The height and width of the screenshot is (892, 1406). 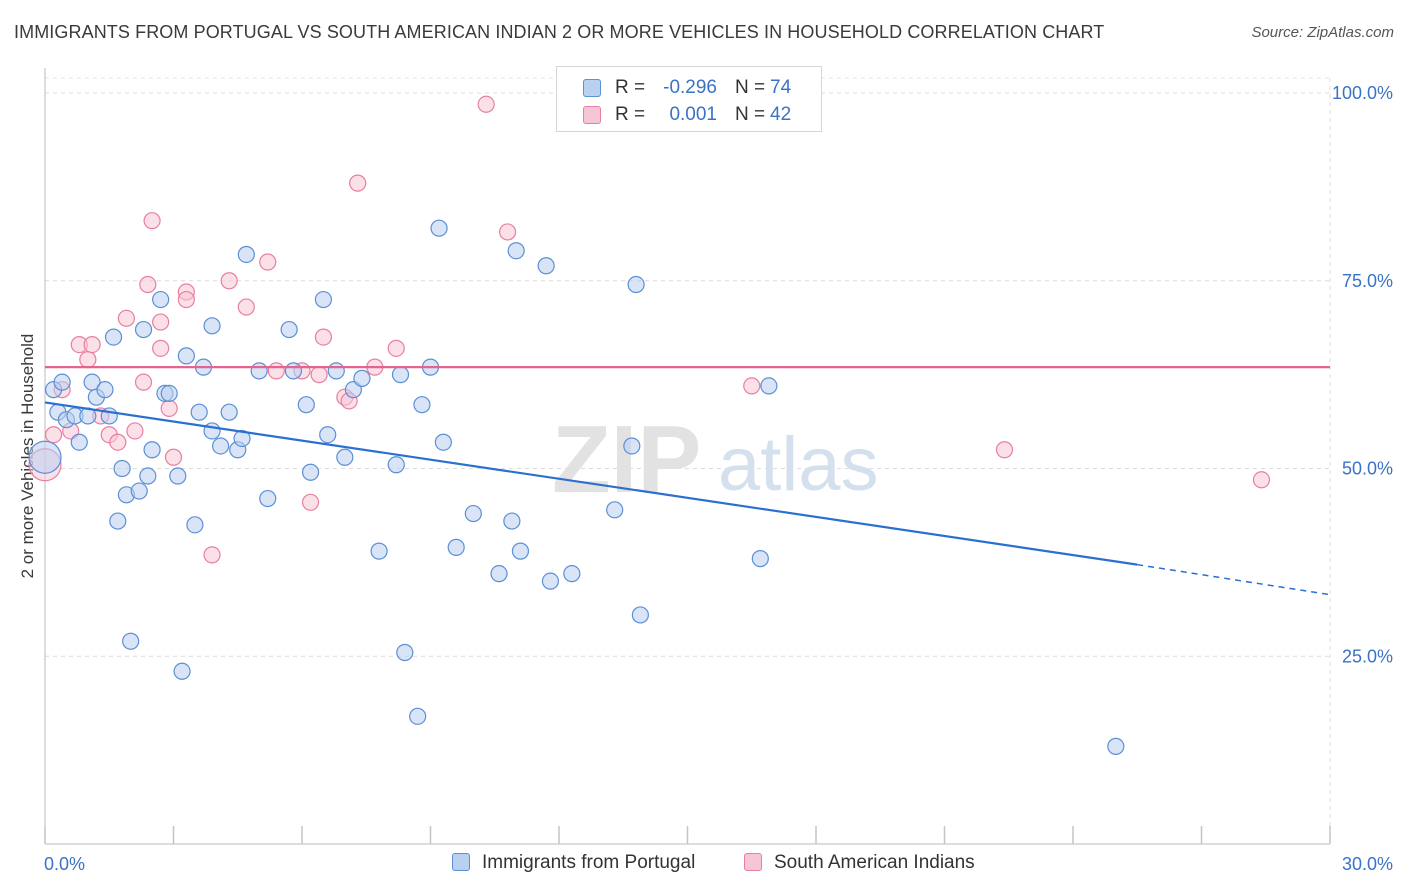 I want to click on r-value: -0.296, so click(x=690, y=87).